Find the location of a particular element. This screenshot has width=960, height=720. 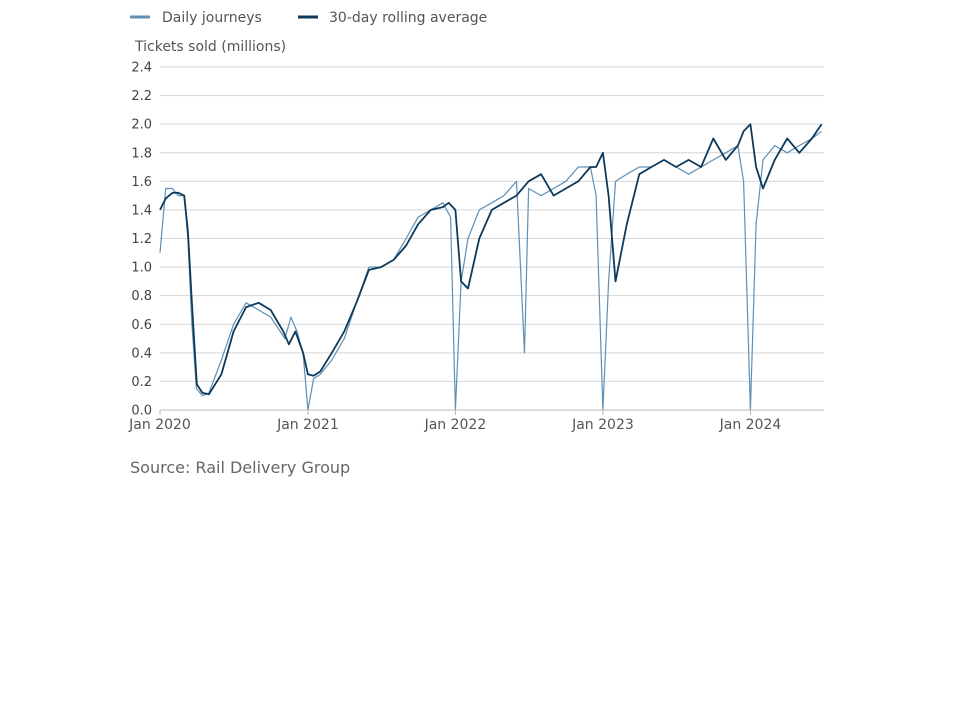

source-note: Source: Rail Delivery Group is located at coordinates (240, 467).